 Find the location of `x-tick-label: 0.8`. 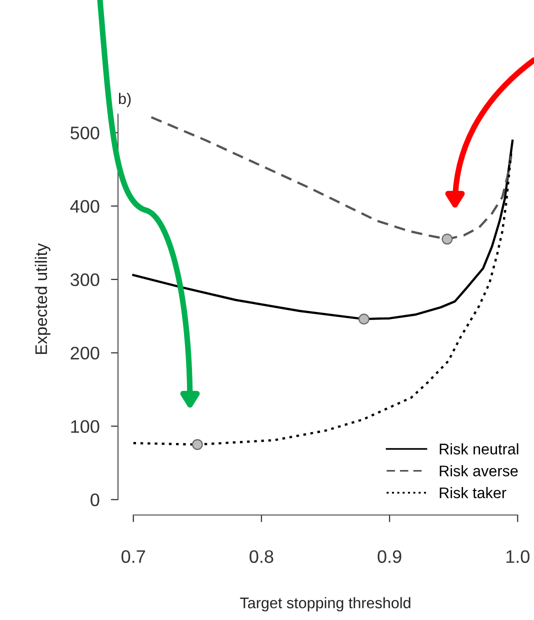

x-tick-label: 0.8 is located at coordinates (262, 556).